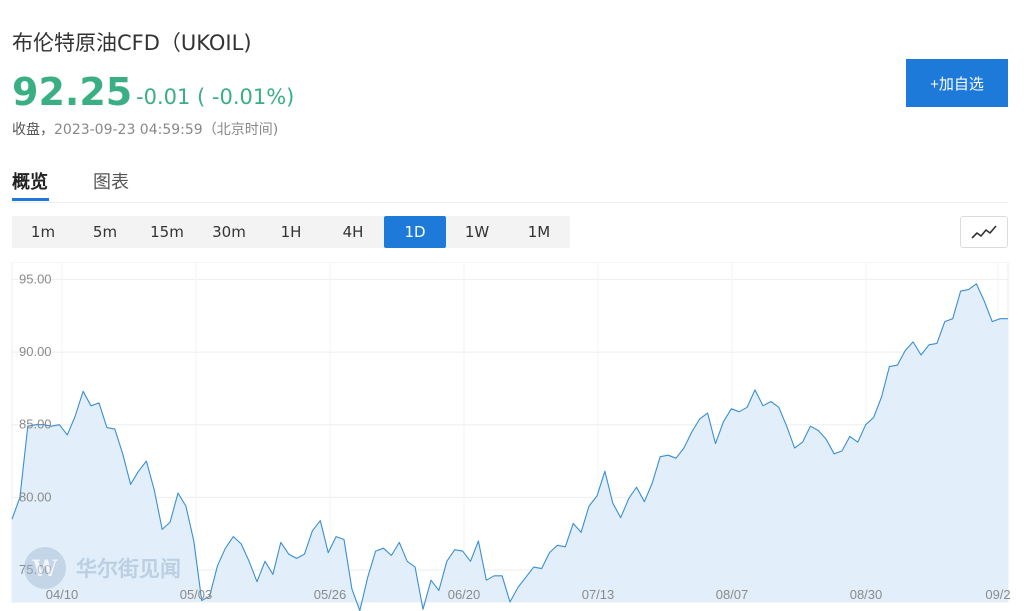 The height and width of the screenshot is (611, 1024). Describe the element at coordinates (167, 232) in the screenshot. I see `period-15m: 15m` at that location.